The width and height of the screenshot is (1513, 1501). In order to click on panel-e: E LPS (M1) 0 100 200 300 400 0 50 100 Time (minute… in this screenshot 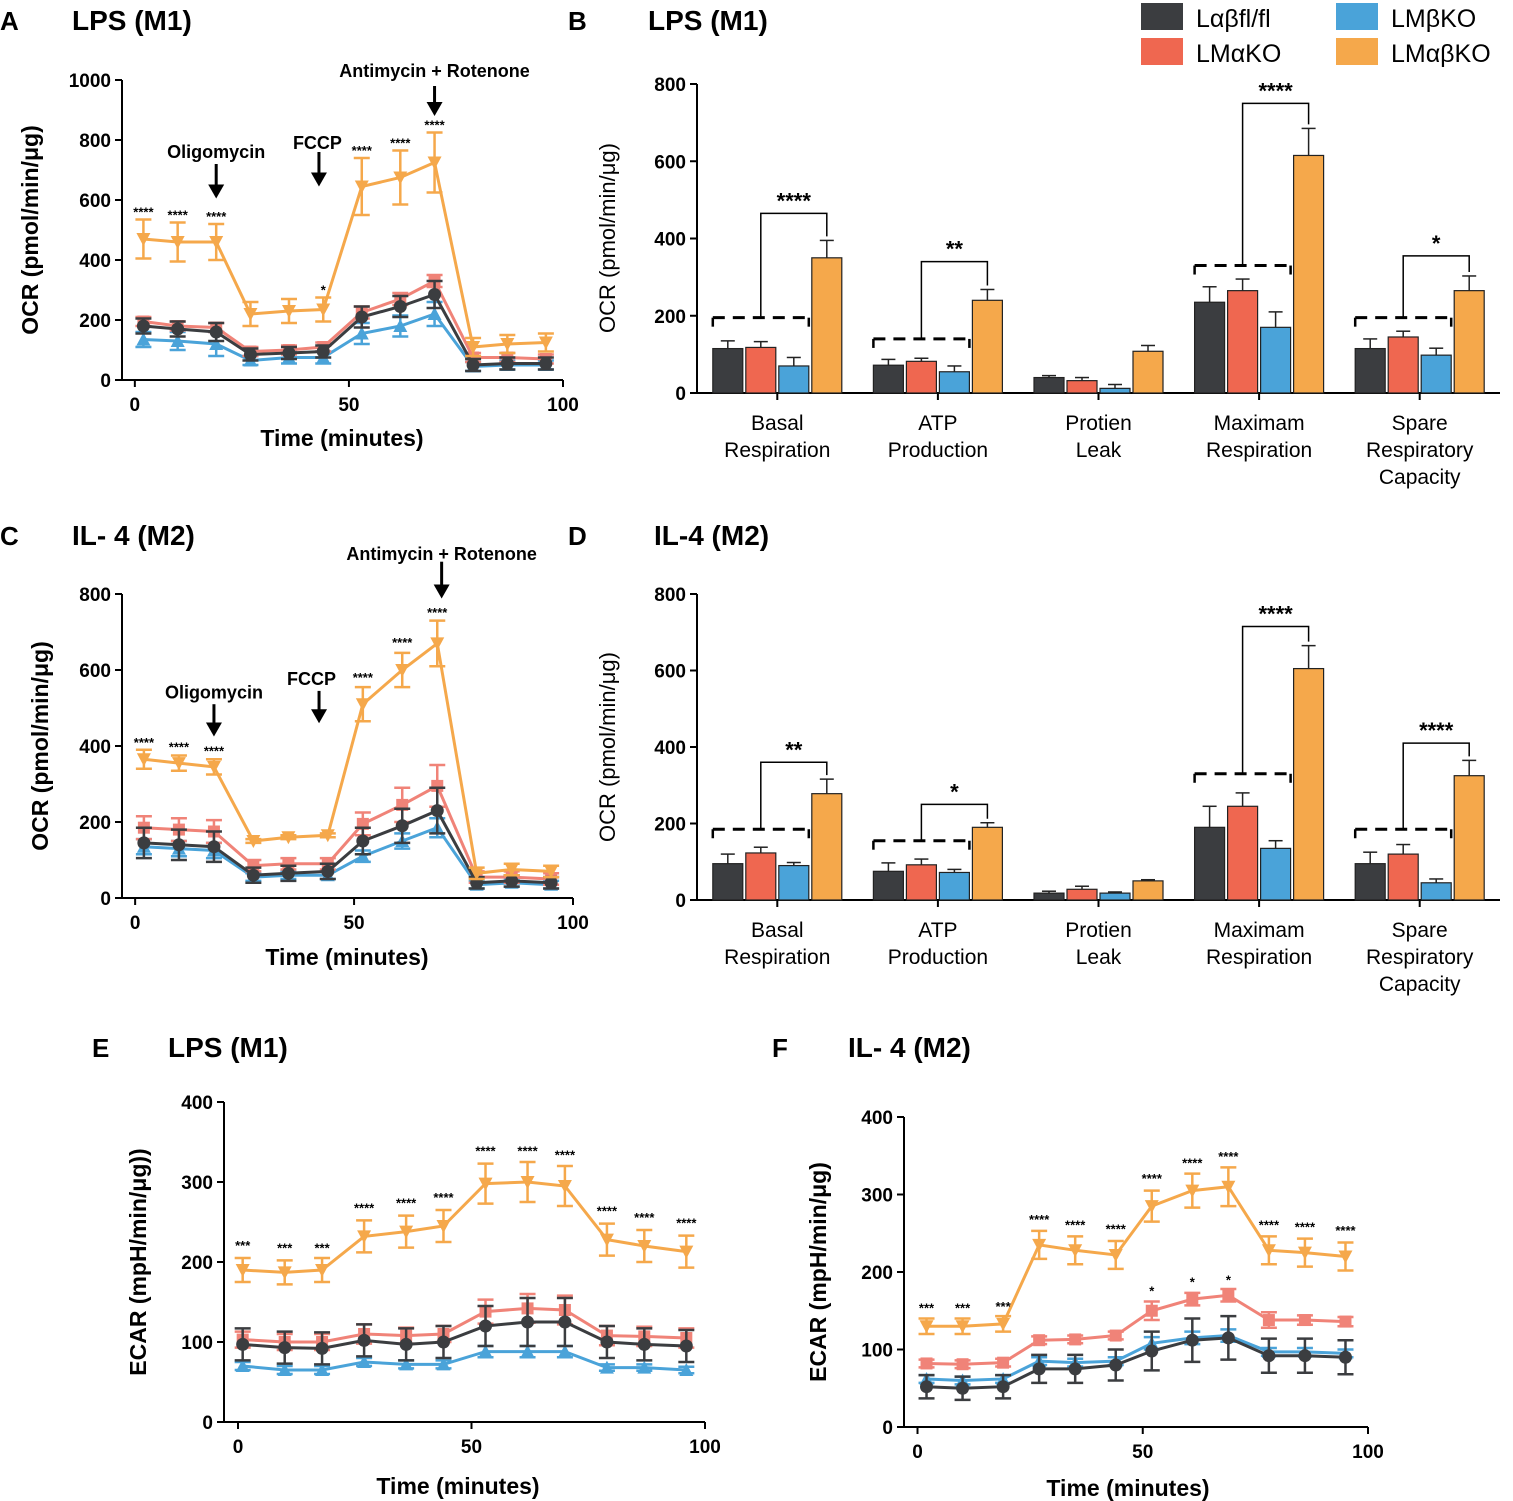, I will do `click(406, 1265)`.